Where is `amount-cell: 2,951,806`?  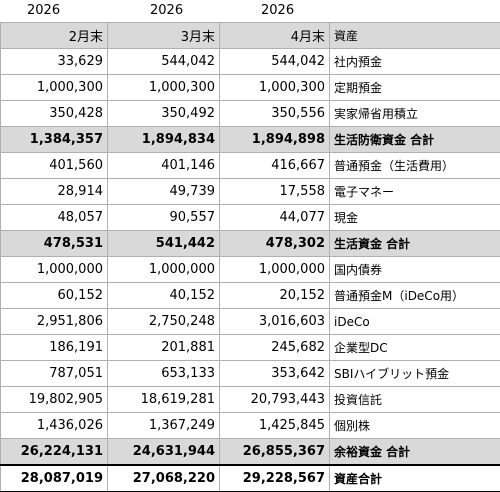
amount-cell: 2,951,806 is located at coordinates (54, 321).